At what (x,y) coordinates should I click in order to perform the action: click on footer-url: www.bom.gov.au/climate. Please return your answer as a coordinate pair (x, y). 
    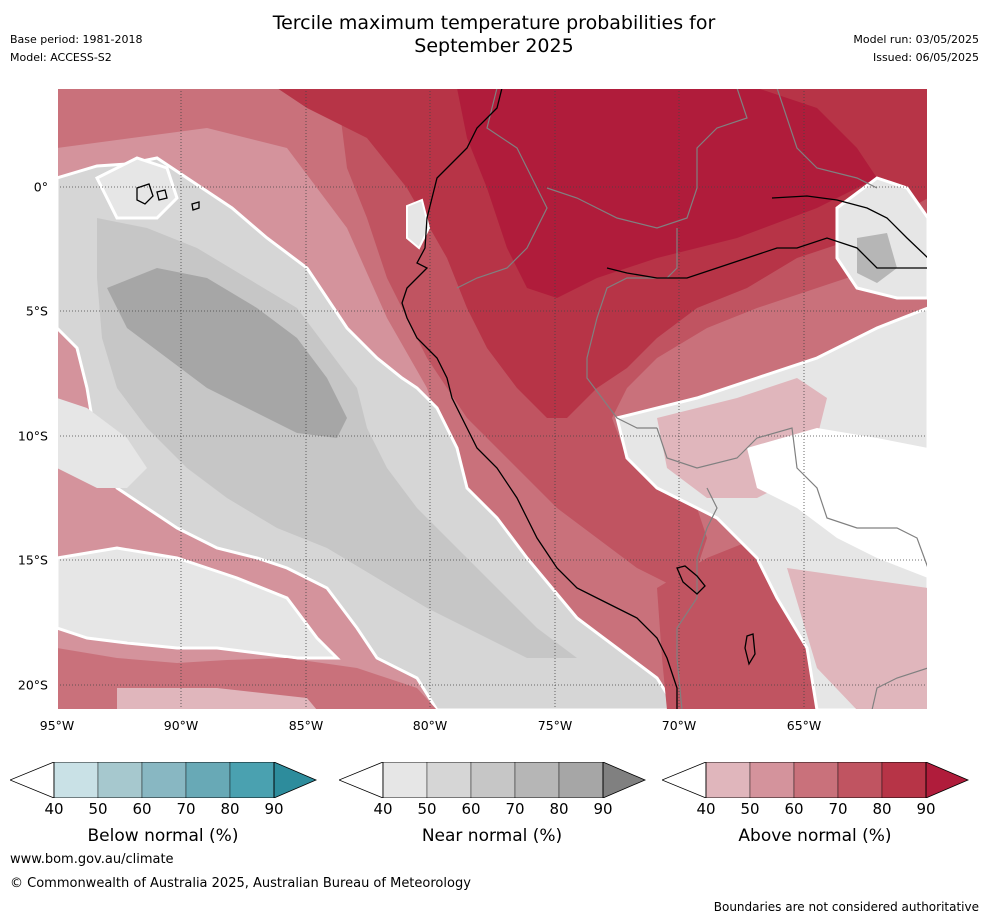
    Looking at the image, I should click on (92, 859).